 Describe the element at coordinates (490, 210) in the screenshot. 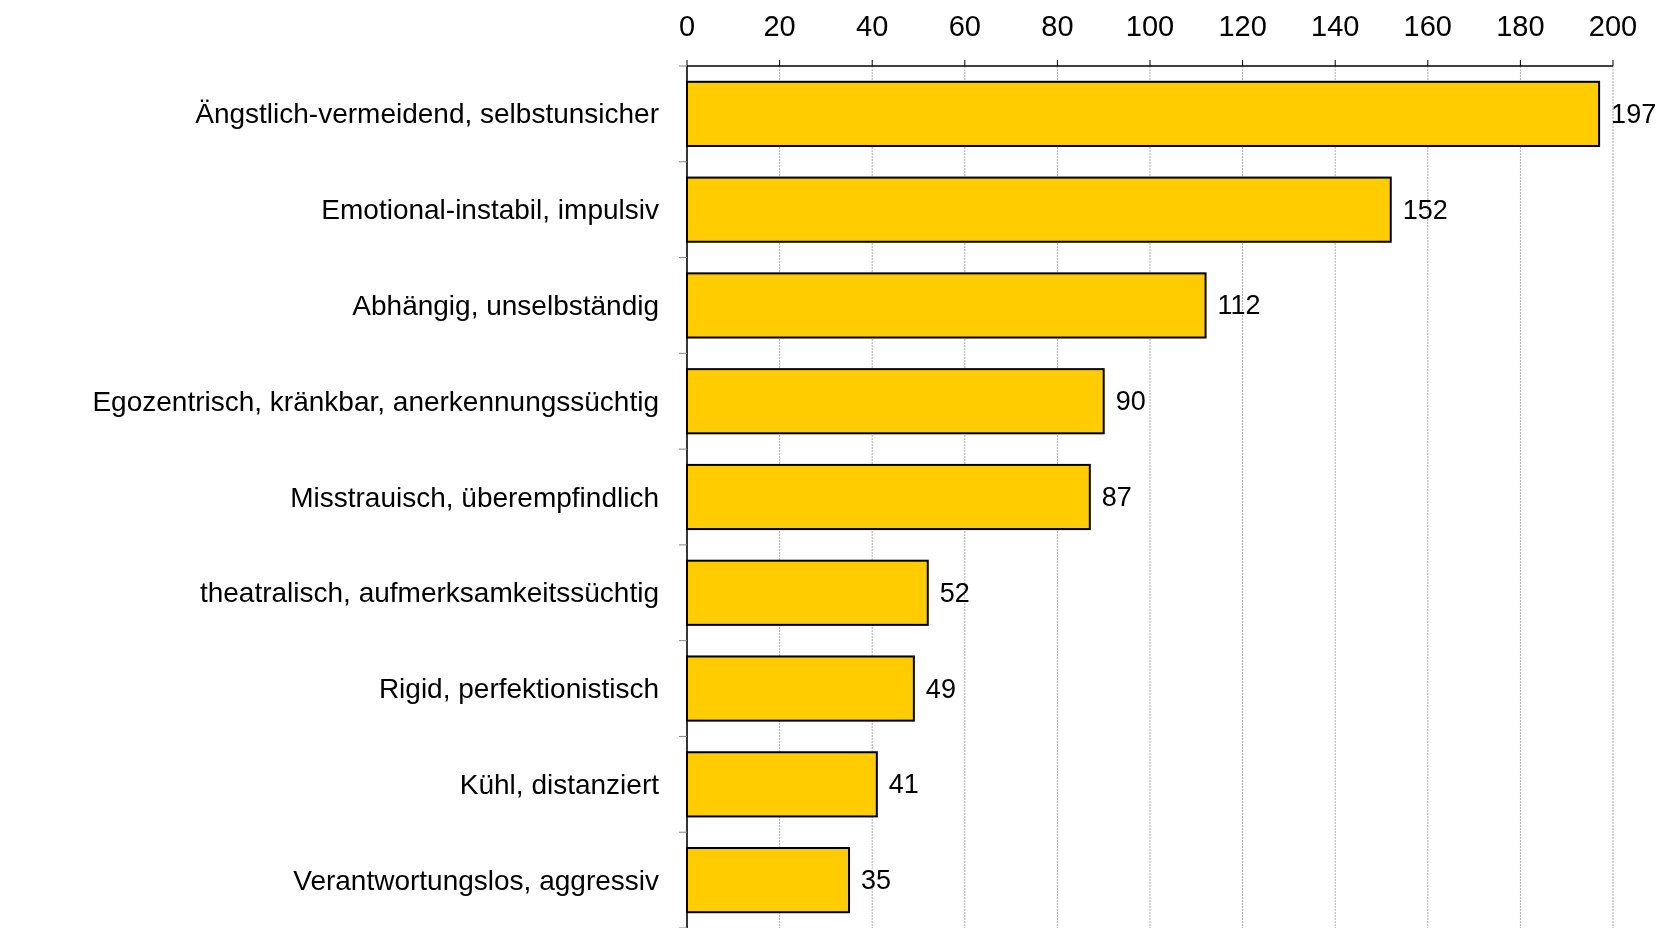

I see `y-tick-label: Emotional-instabil, impulsiv` at that location.